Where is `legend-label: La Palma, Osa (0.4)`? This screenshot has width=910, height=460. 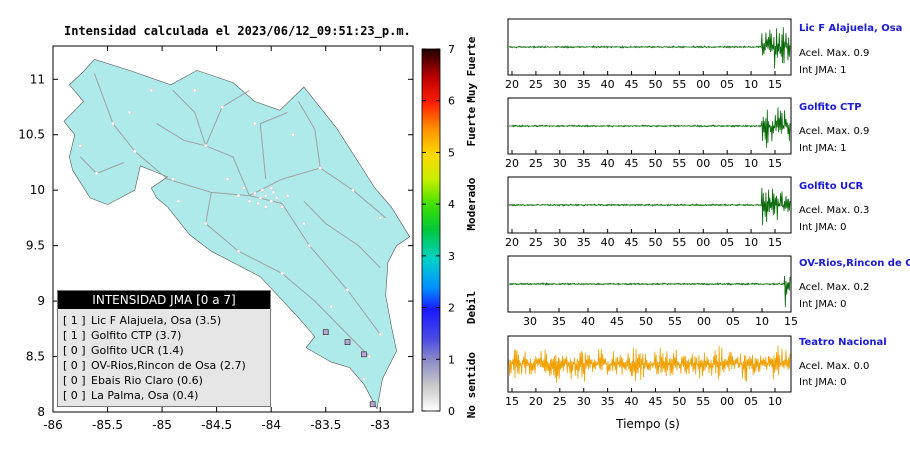
legend-label: La Palma, Osa (0.4) is located at coordinates (145, 395).